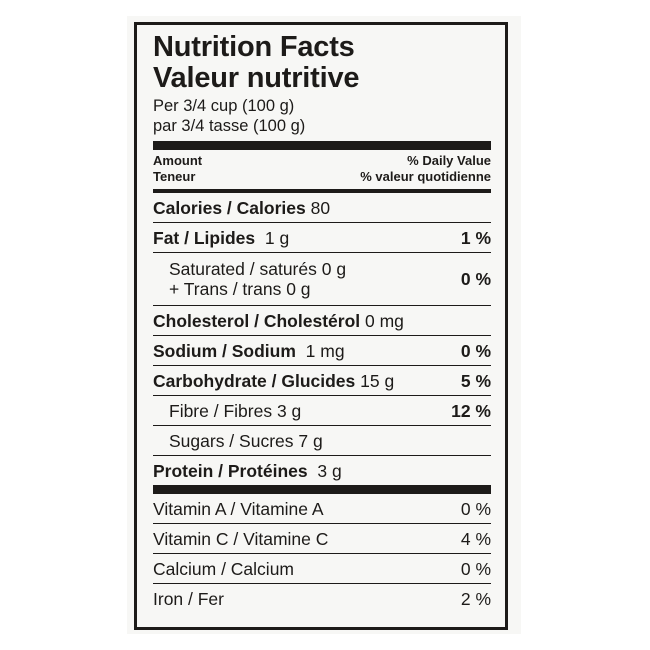  Describe the element at coordinates (254, 380) in the screenshot. I see `carbohydrate-label: Carbohydrate / Glucides` at that location.